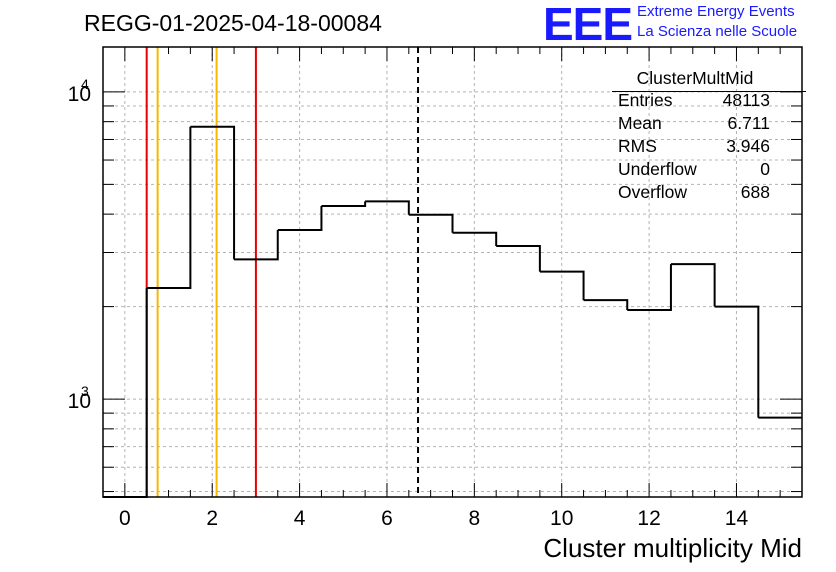  Describe the element at coordinates (716, 11) in the screenshot. I see `logo-tagline-1: Extreme Energy Events` at that location.